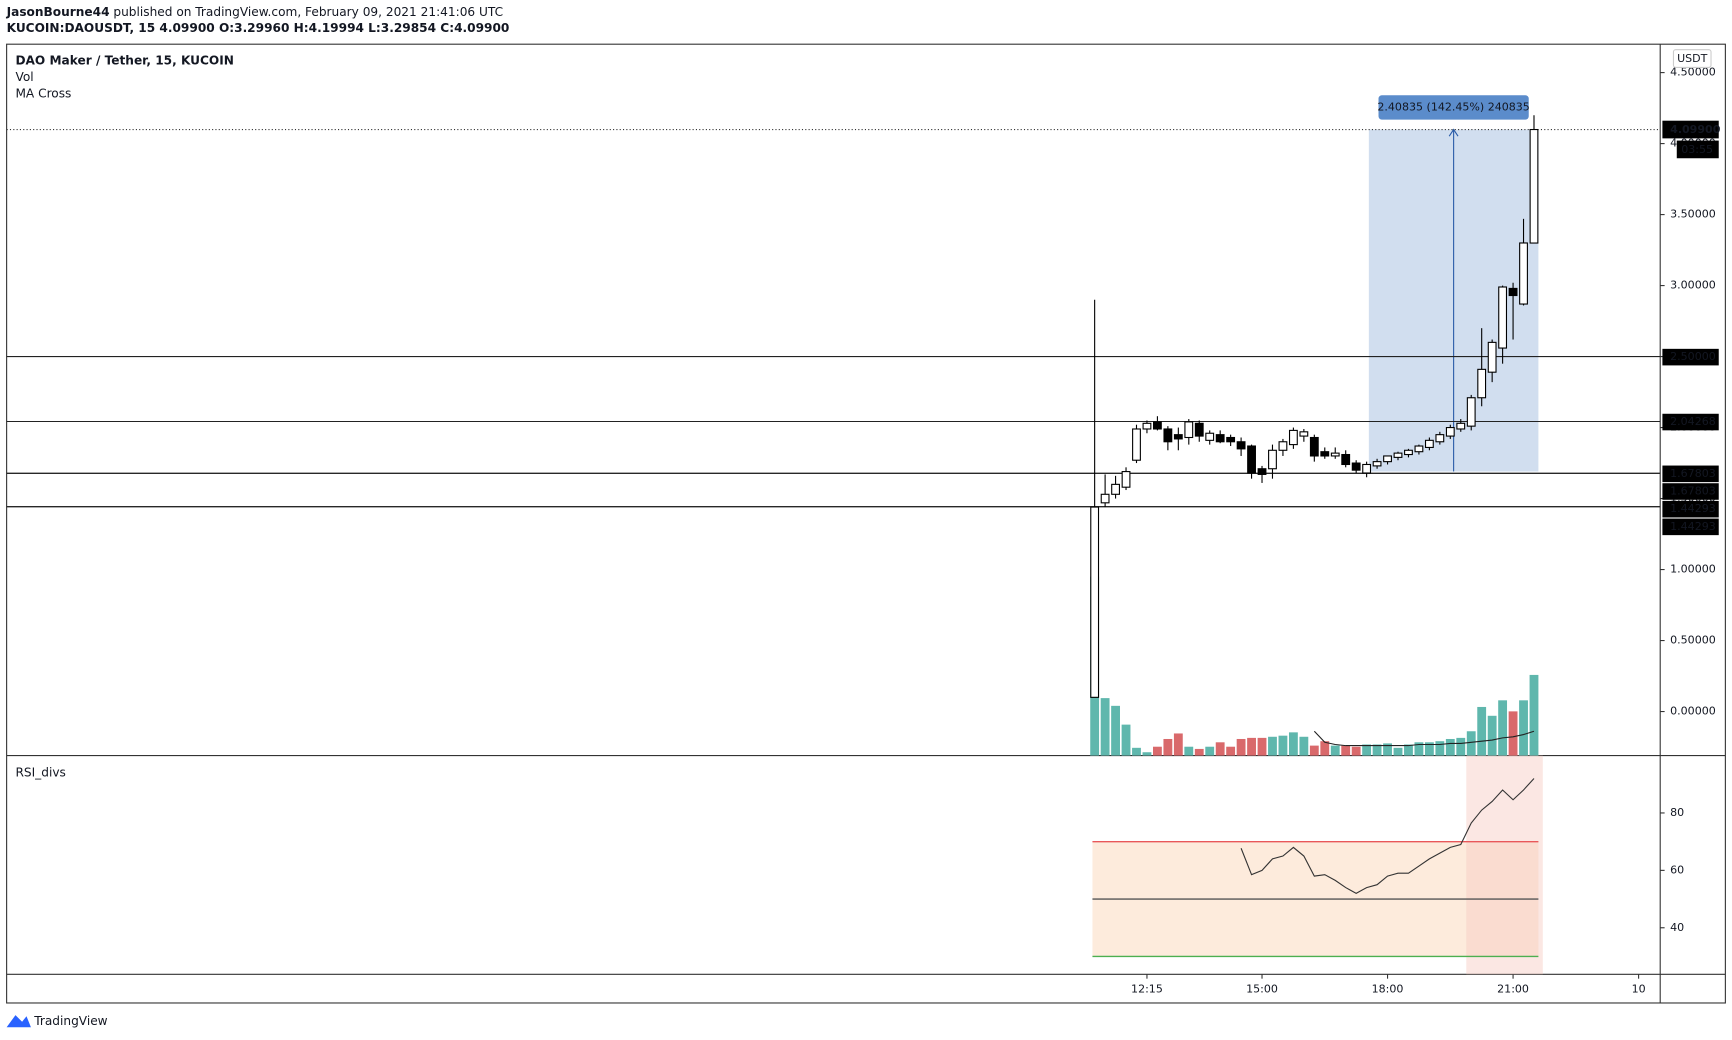  I want to click on overbought-zone, so click(1504, 865).